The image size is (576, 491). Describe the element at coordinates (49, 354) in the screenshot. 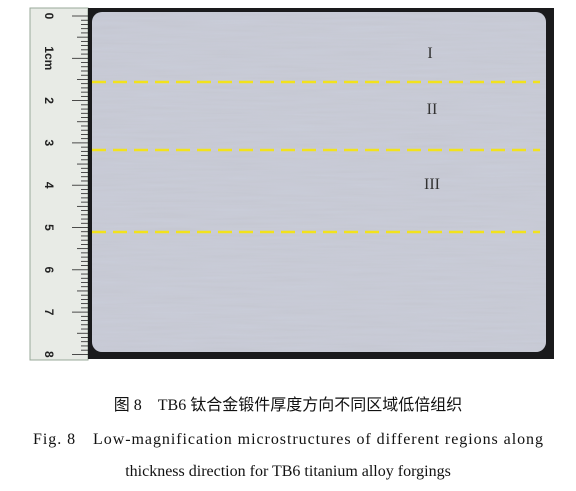

I see `ruler-label: 8` at that location.